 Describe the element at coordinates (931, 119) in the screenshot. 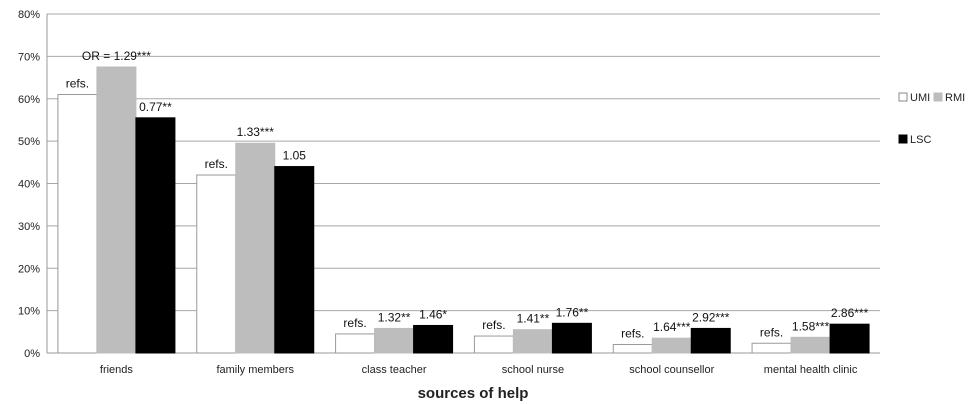

I see `legend: UMI RMI LSC` at that location.